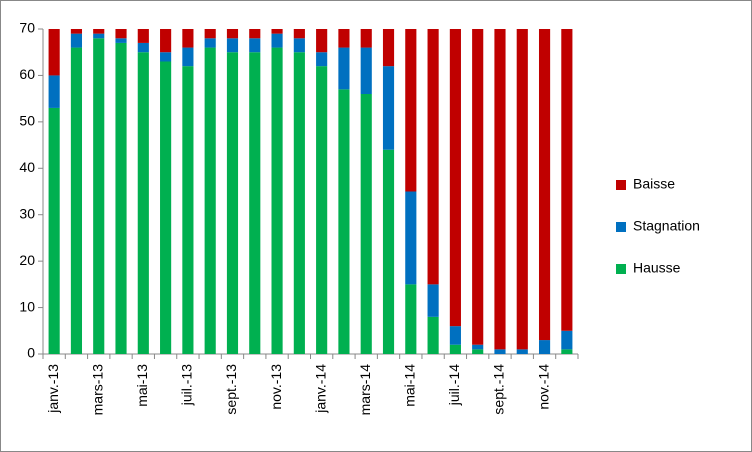  Describe the element at coordinates (27, 167) in the screenshot. I see `y-tick-label: 40` at that location.